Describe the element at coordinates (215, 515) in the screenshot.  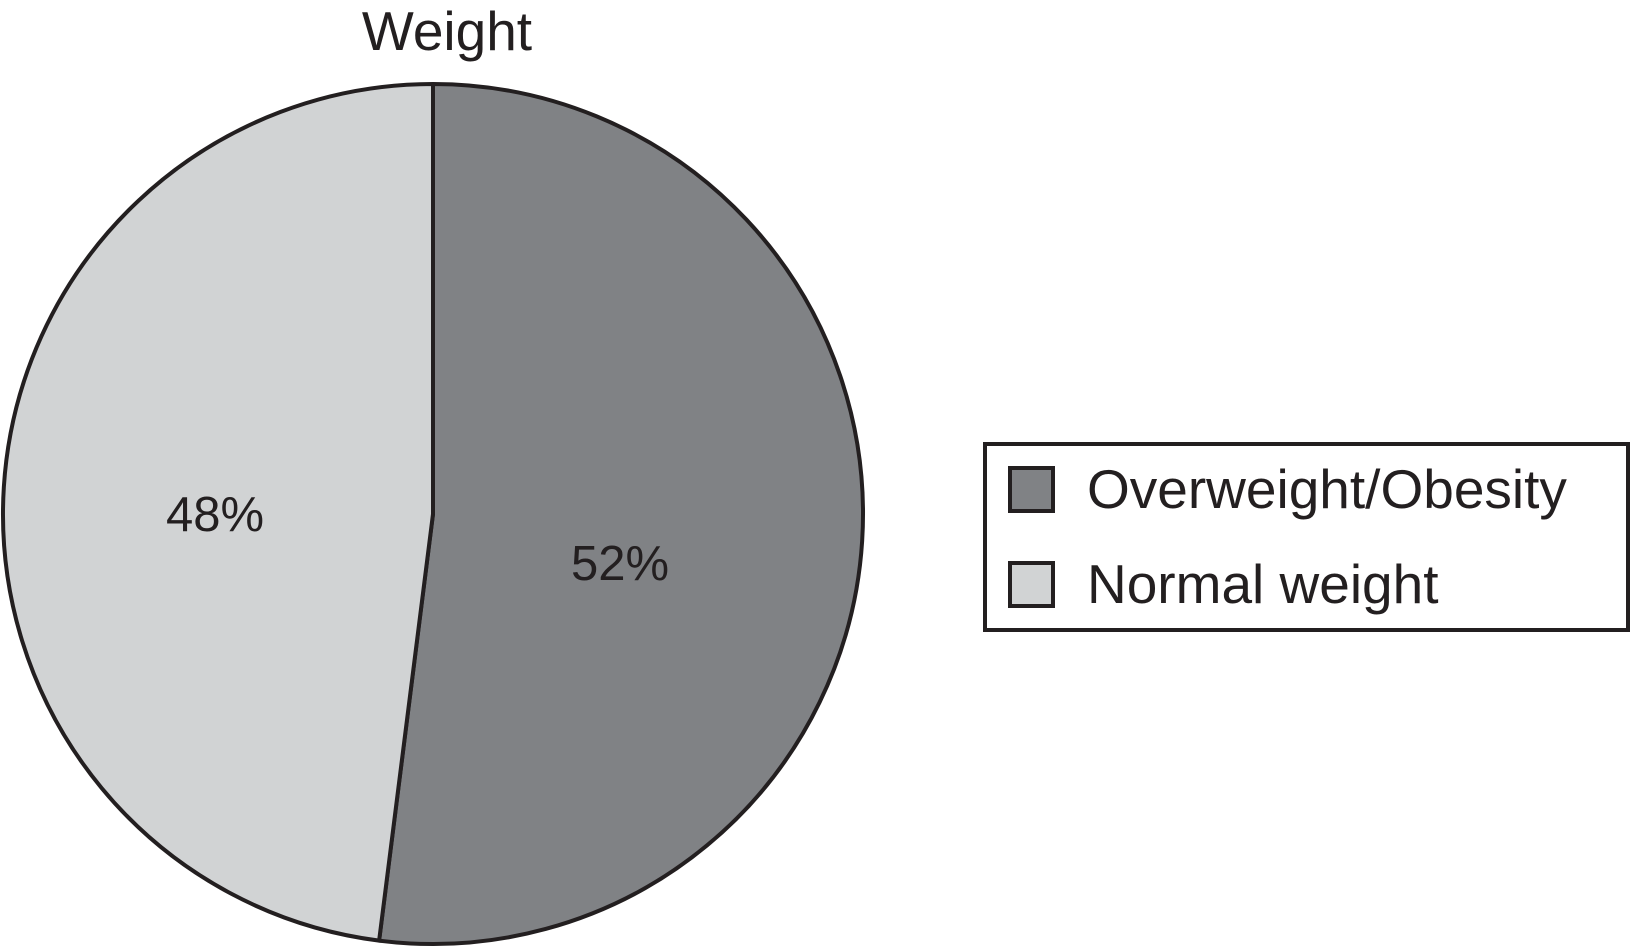
I see `slice-percent-label-normal-weight: 48%` at that location.